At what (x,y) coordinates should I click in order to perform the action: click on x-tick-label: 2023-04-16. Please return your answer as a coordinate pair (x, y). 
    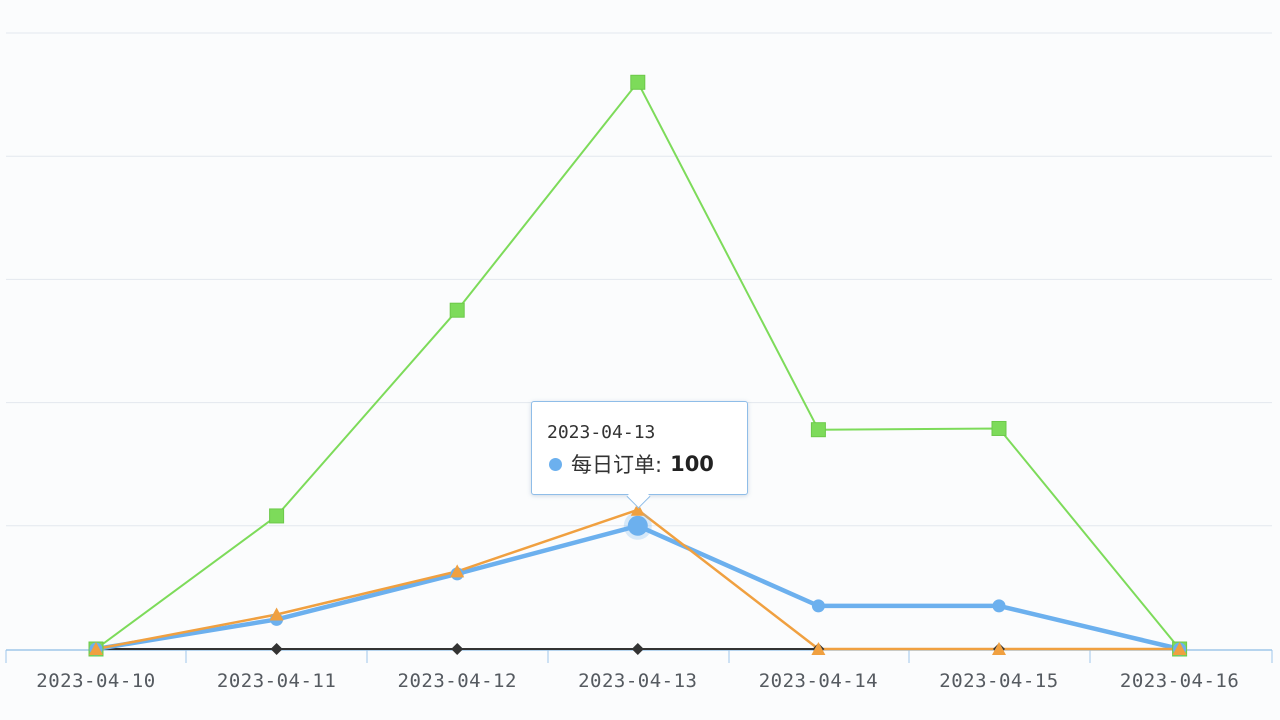
    Looking at the image, I should click on (1179, 681).